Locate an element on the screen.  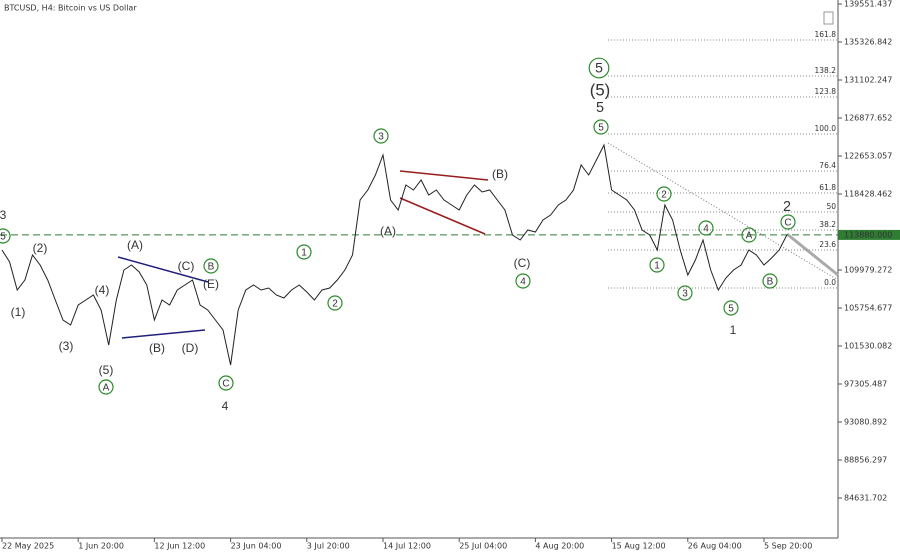
y-tick-label: 118428.462 is located at coordinates (868, 194).